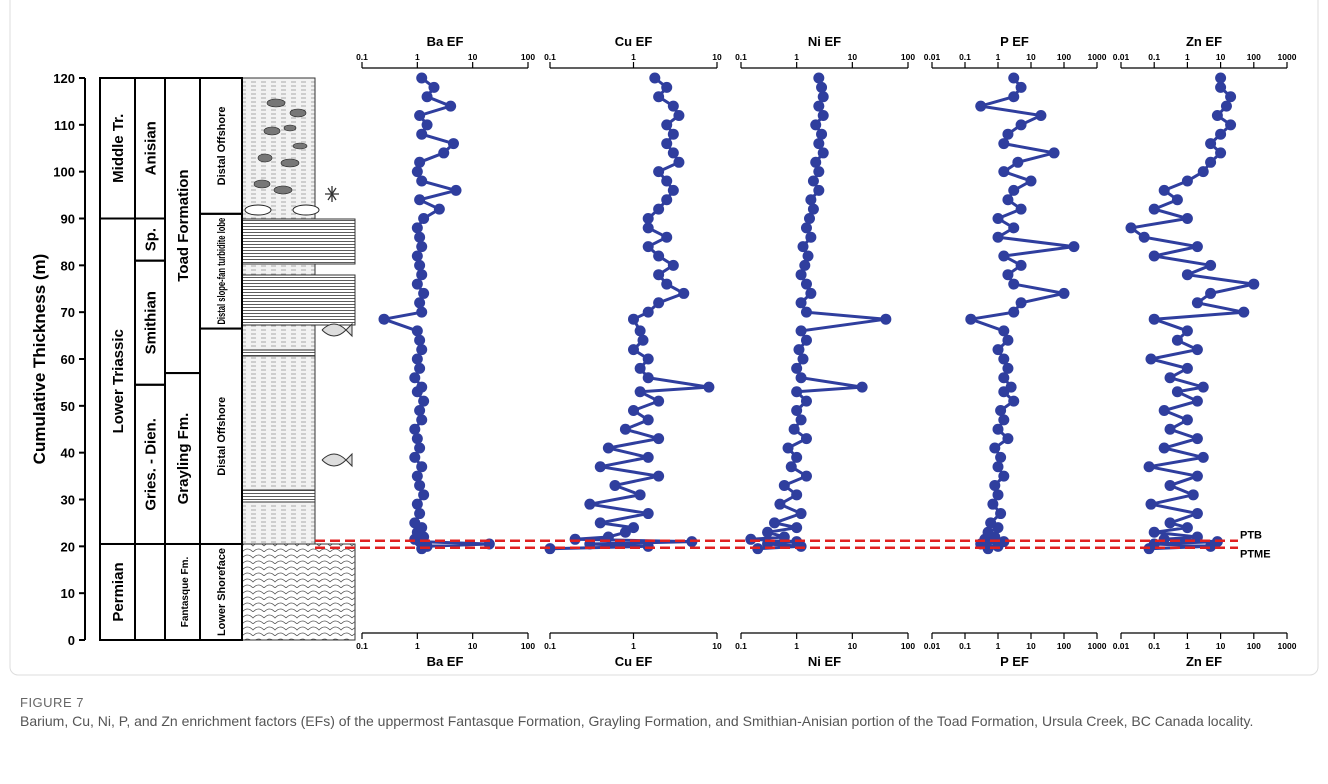  I want to click on column-label: Middle Tr., so click(118, 148).